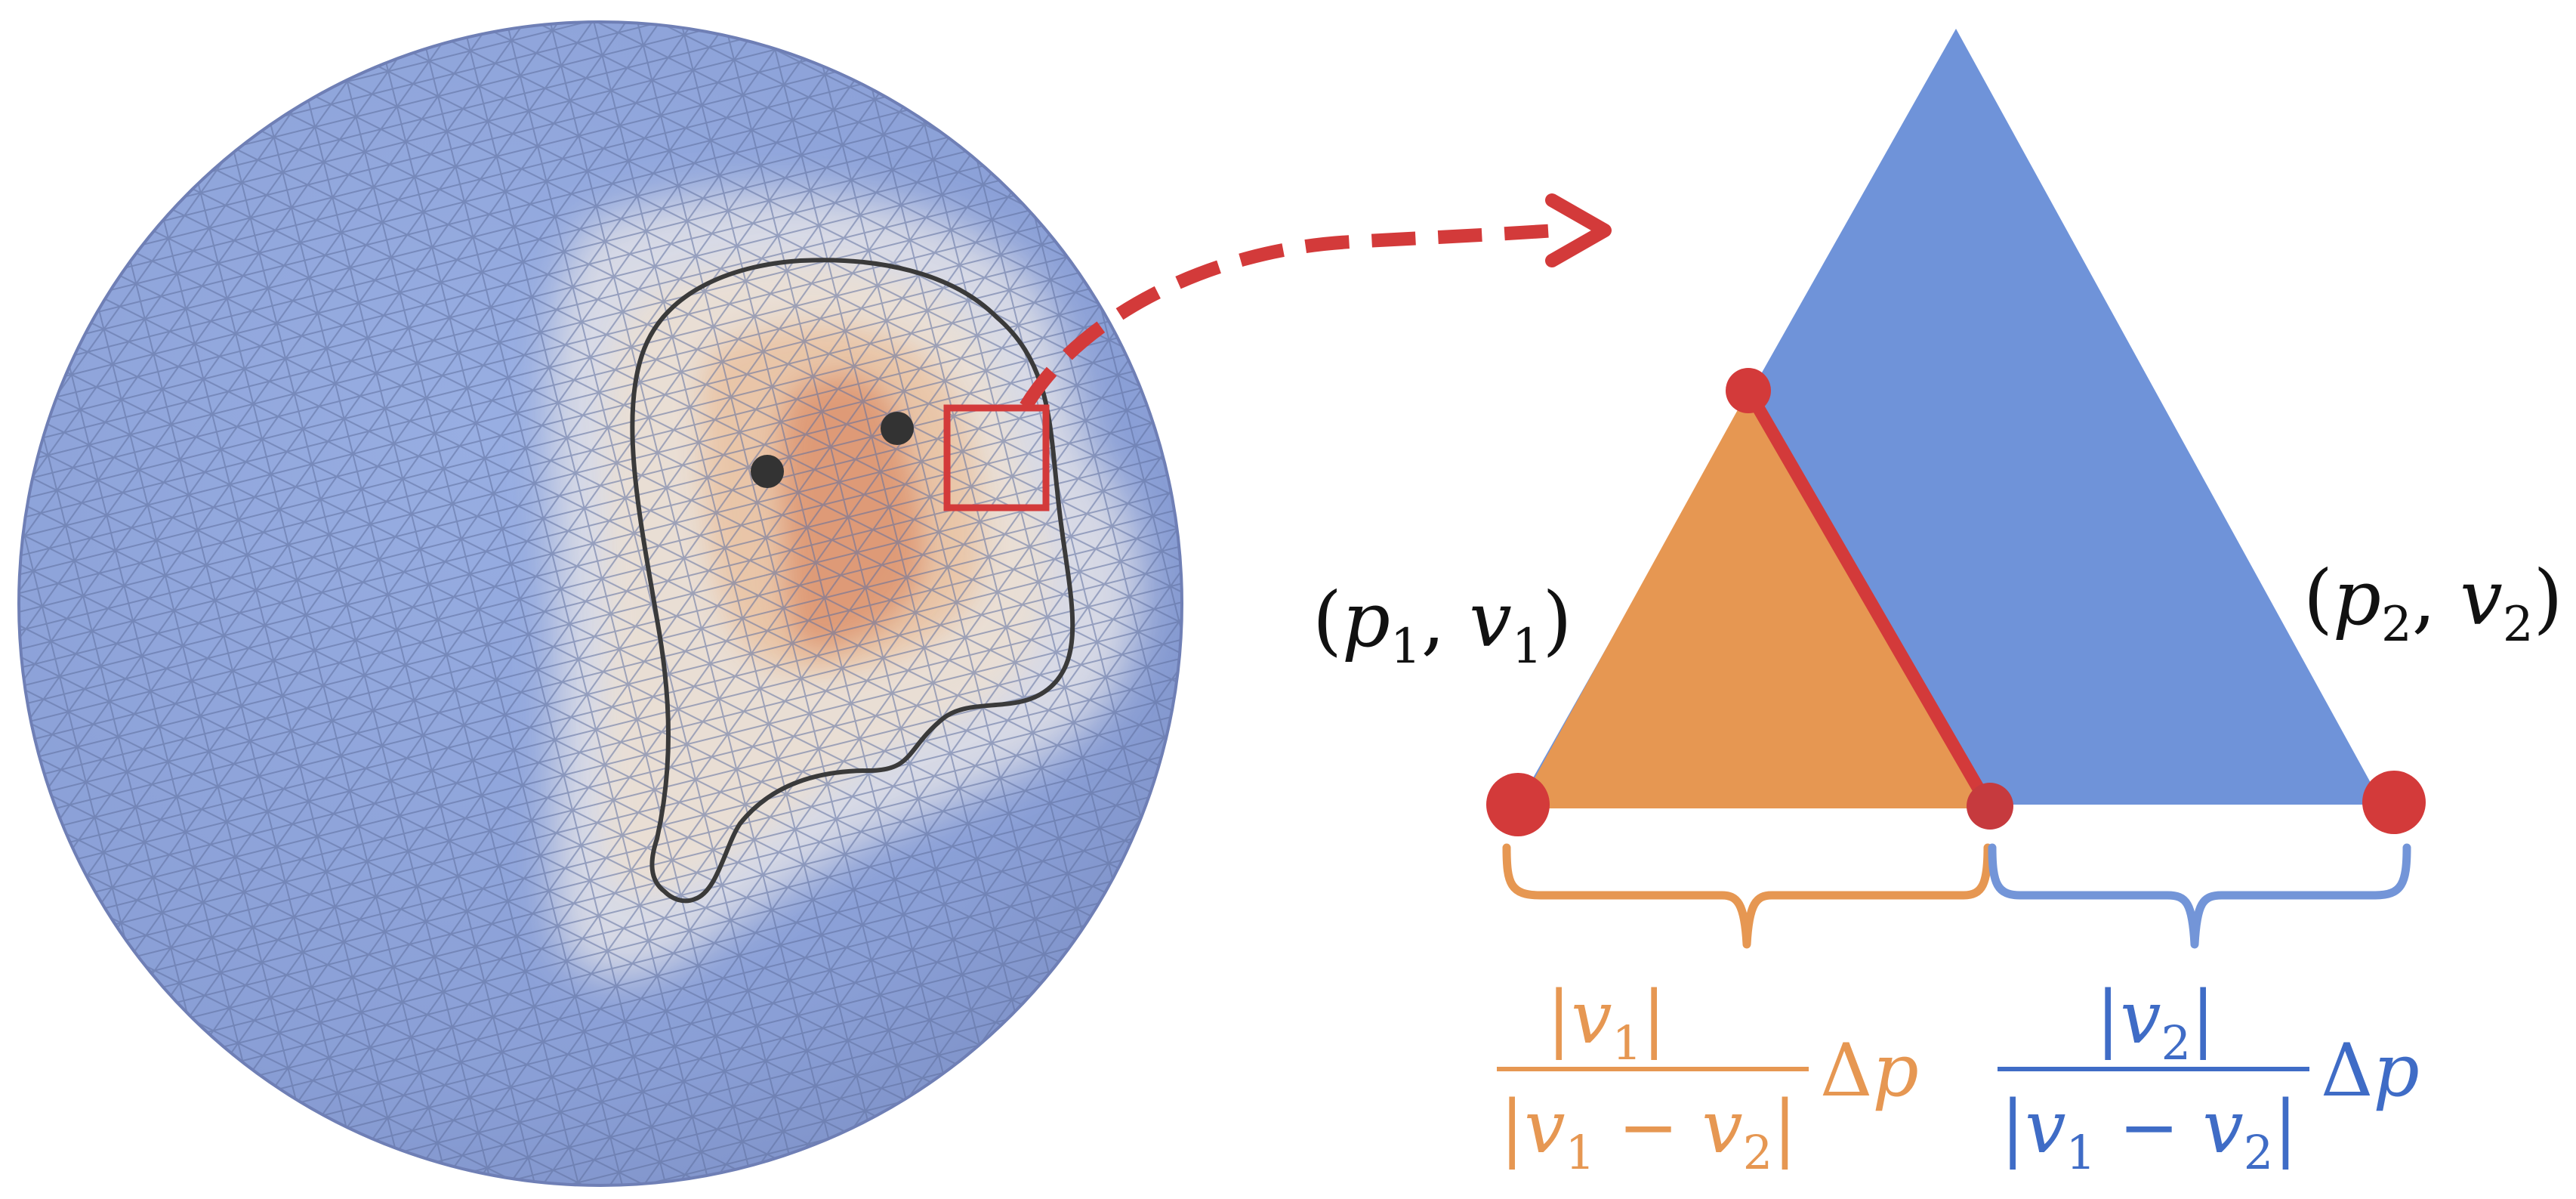 This screenshot has width=2576, height=1199. I want to click on label-right-point: (p2, v2), so click(2433, 604).